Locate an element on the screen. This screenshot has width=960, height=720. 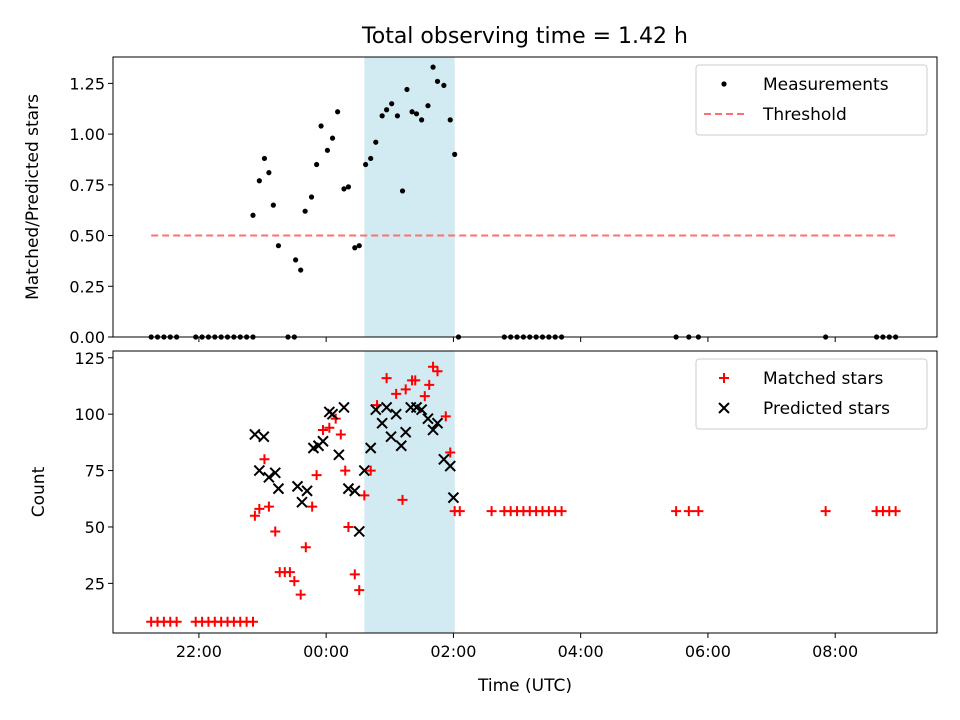
figure-title: Total observing time = 1.42 h is located at coordinates (524, 36).